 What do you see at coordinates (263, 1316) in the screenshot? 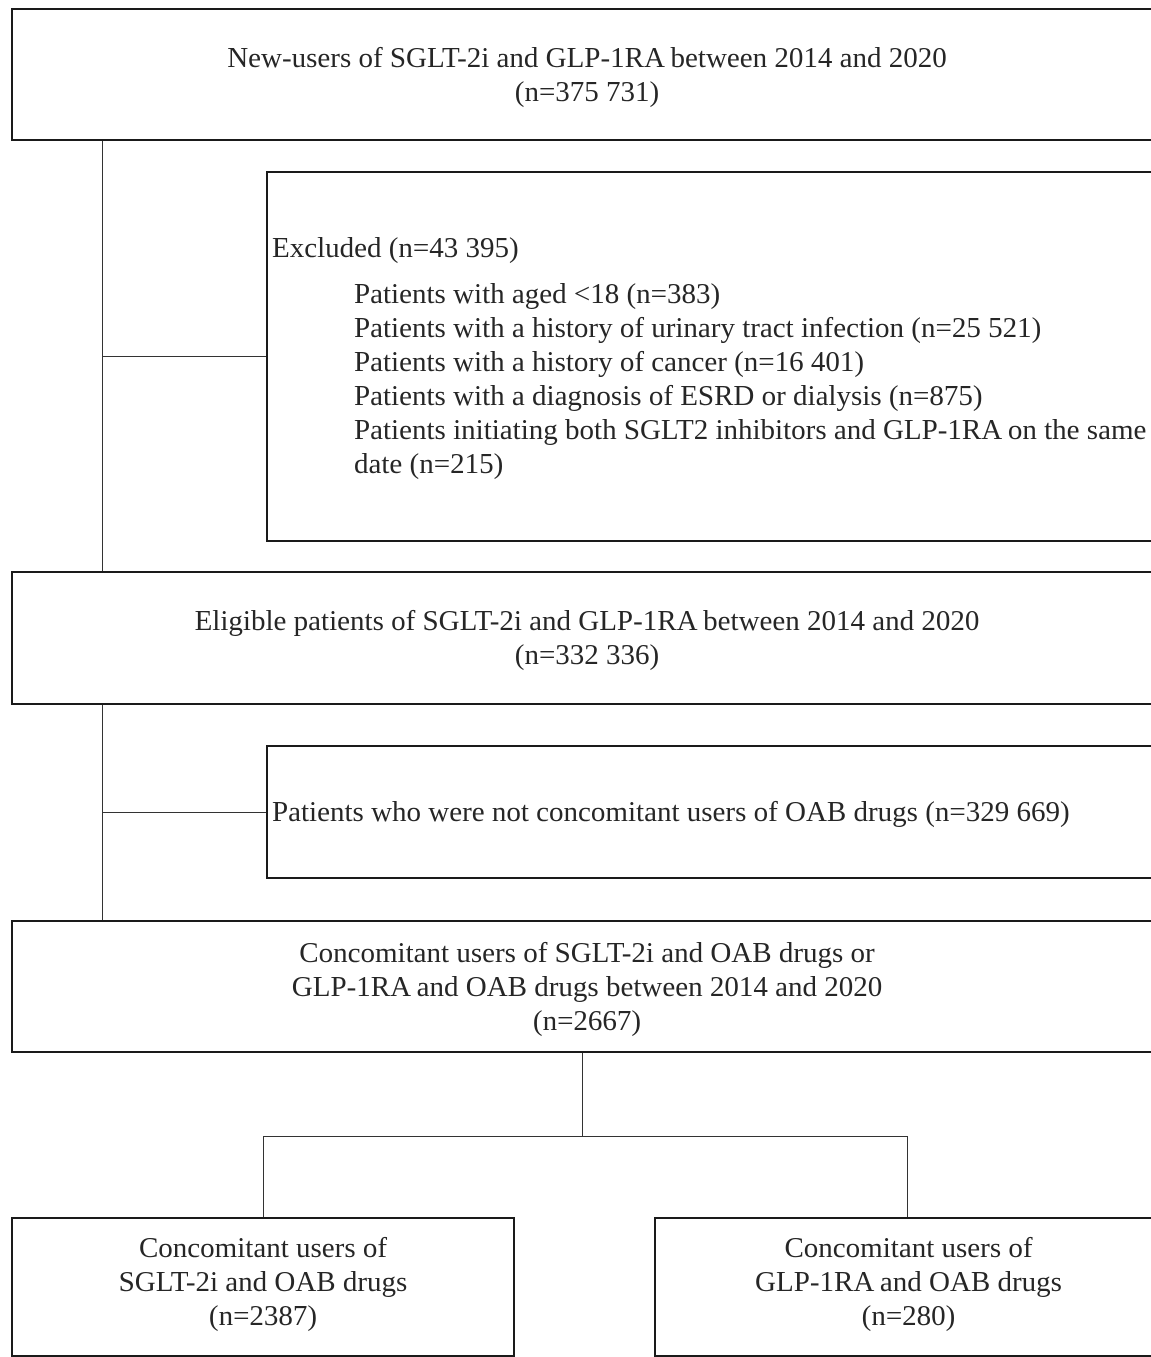
I see `sglt2i-count: (n=2387)` at bounding box center [263, 1316].